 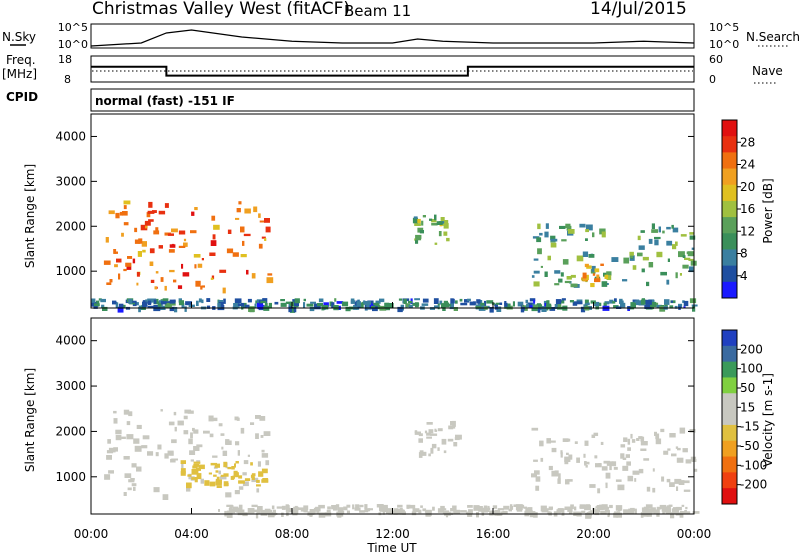 I want to click on xtick-label: 12:00, so click(x=392, y=534).